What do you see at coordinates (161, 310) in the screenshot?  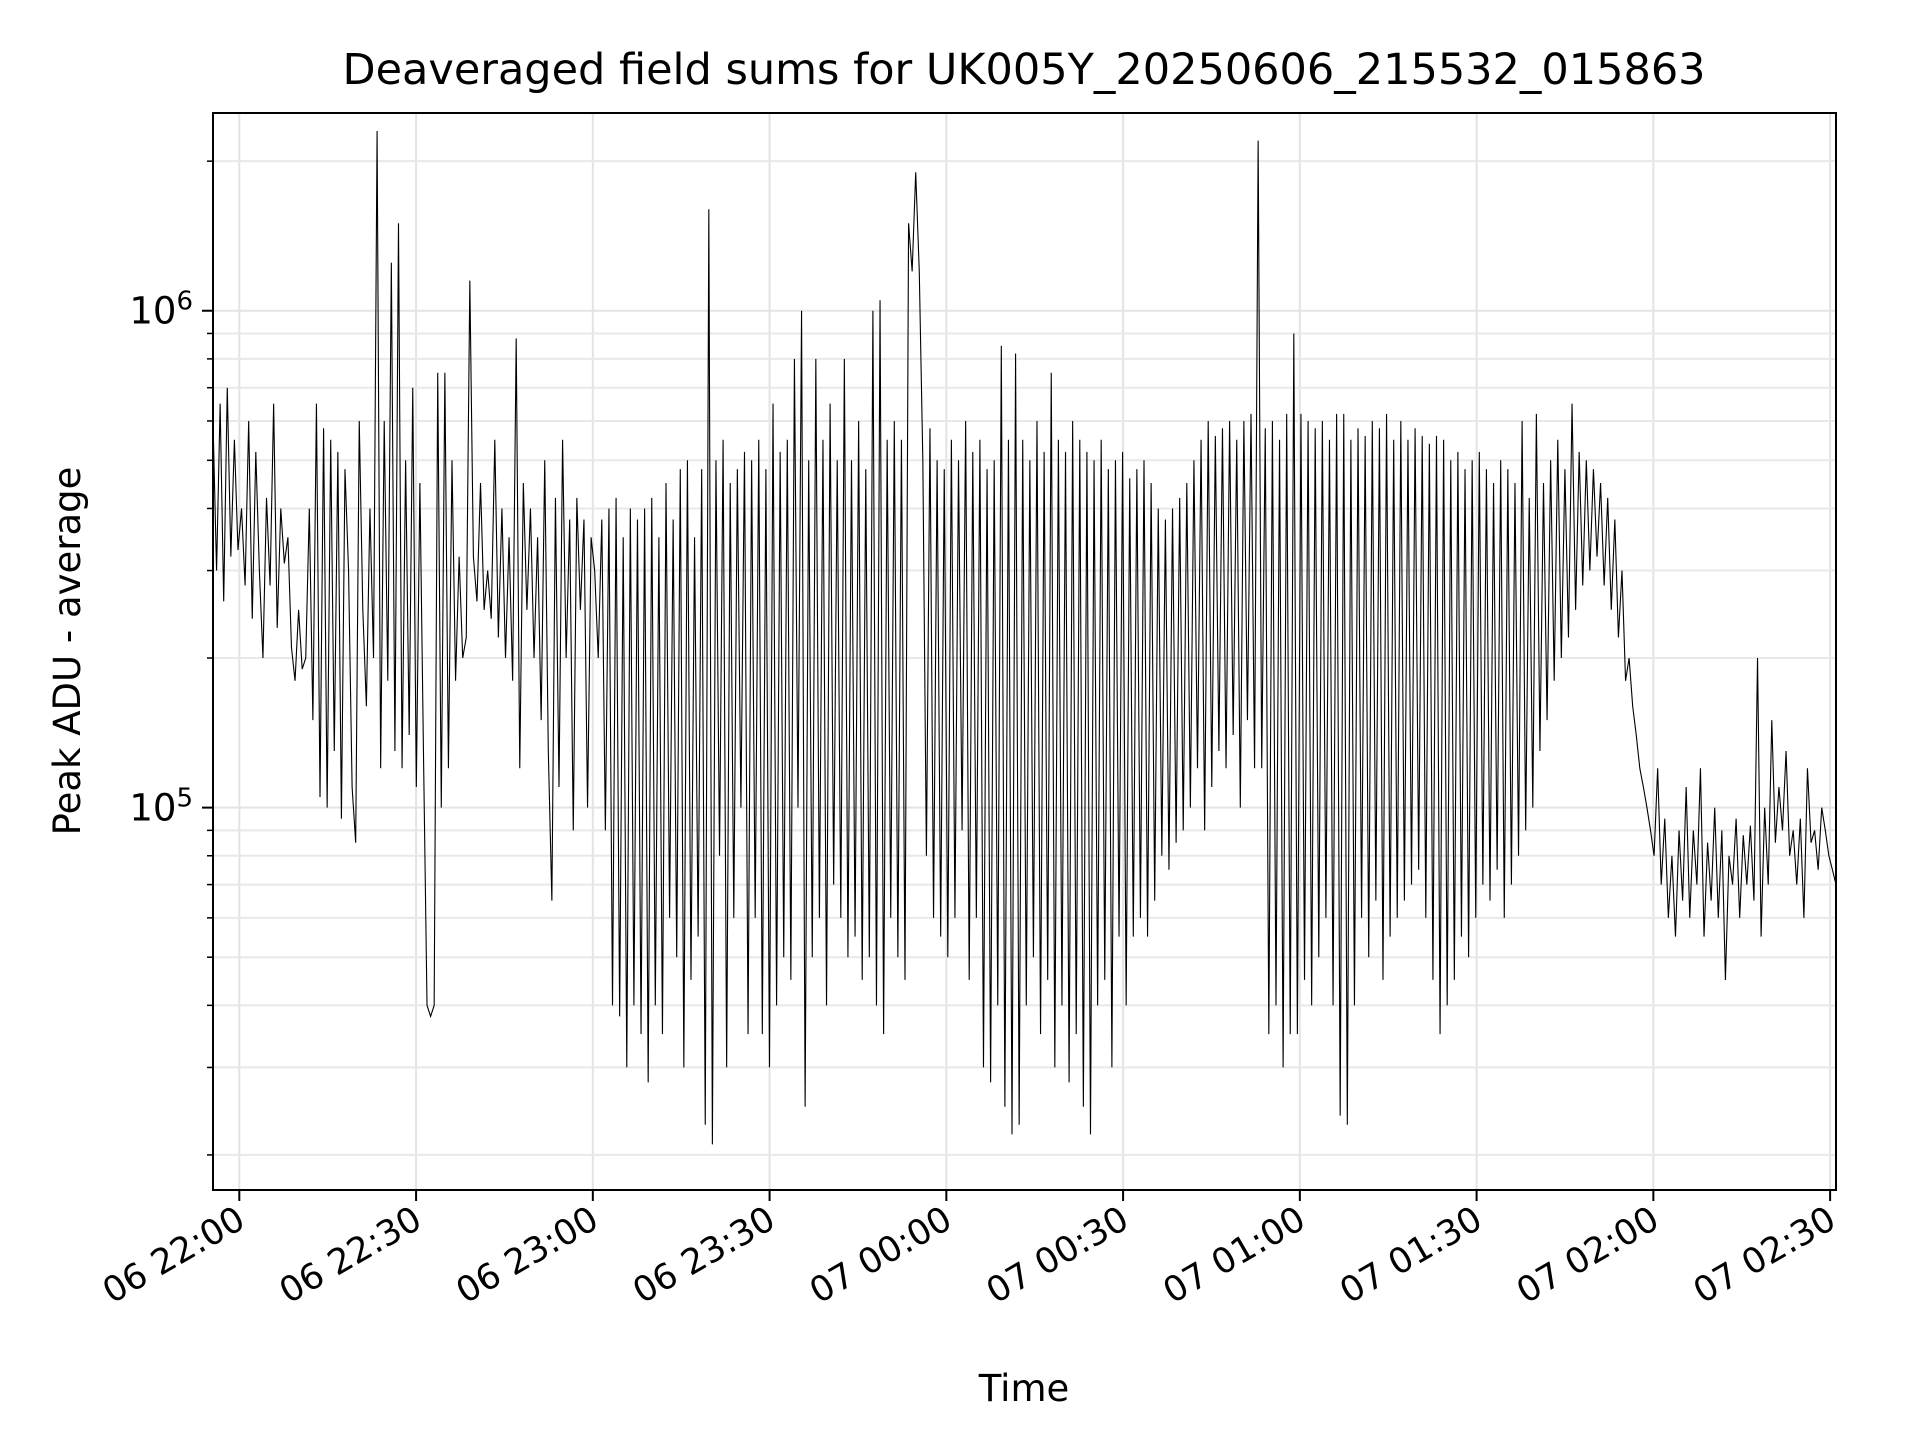 I see `y-tick-label: 106` at bounding box center [161, 310].